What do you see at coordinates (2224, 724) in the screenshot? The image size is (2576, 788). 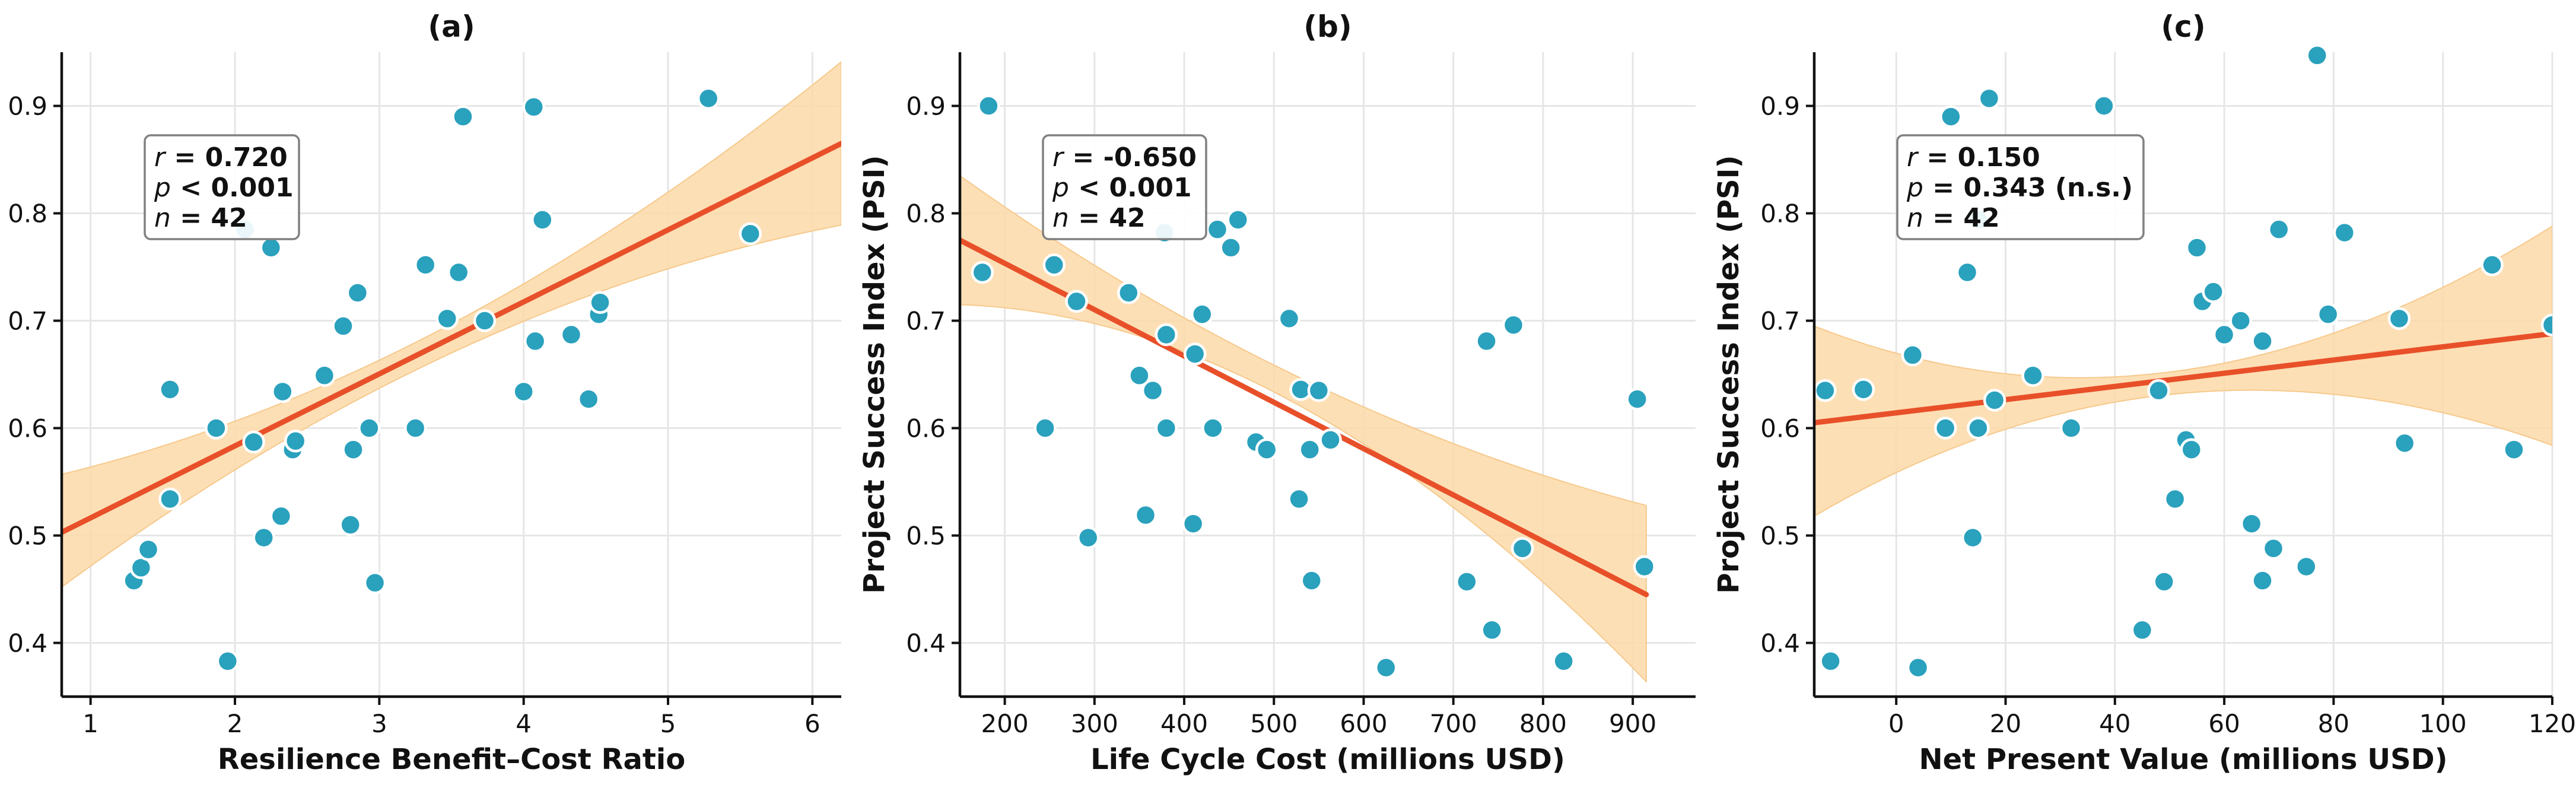 I see `x-tick-label: 60` at bounding box center [2224, 724].